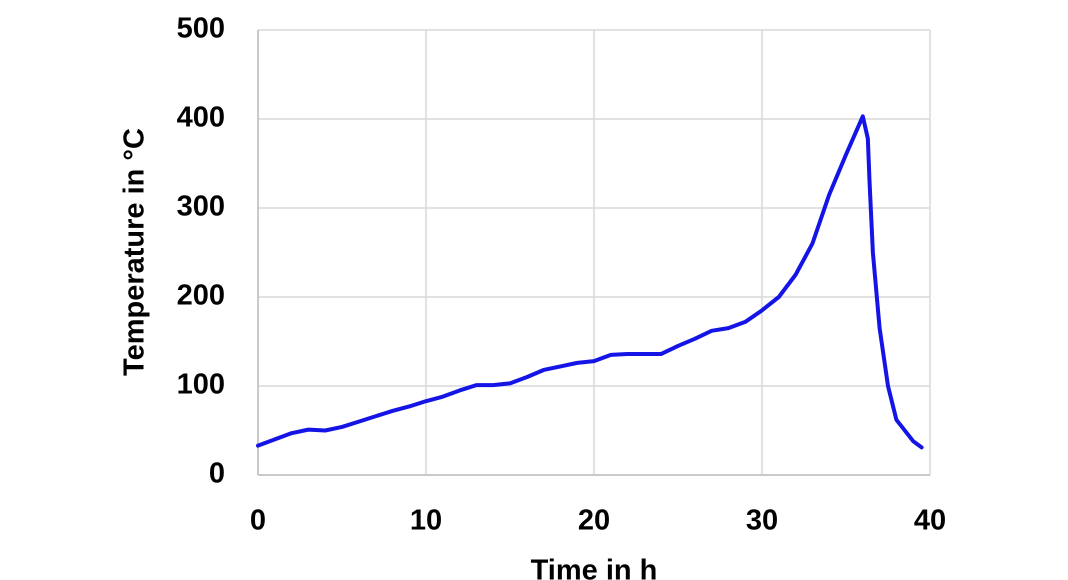 The image size is (1068, 580). I want to click on y-tick-label: 200, so click(201, 296).